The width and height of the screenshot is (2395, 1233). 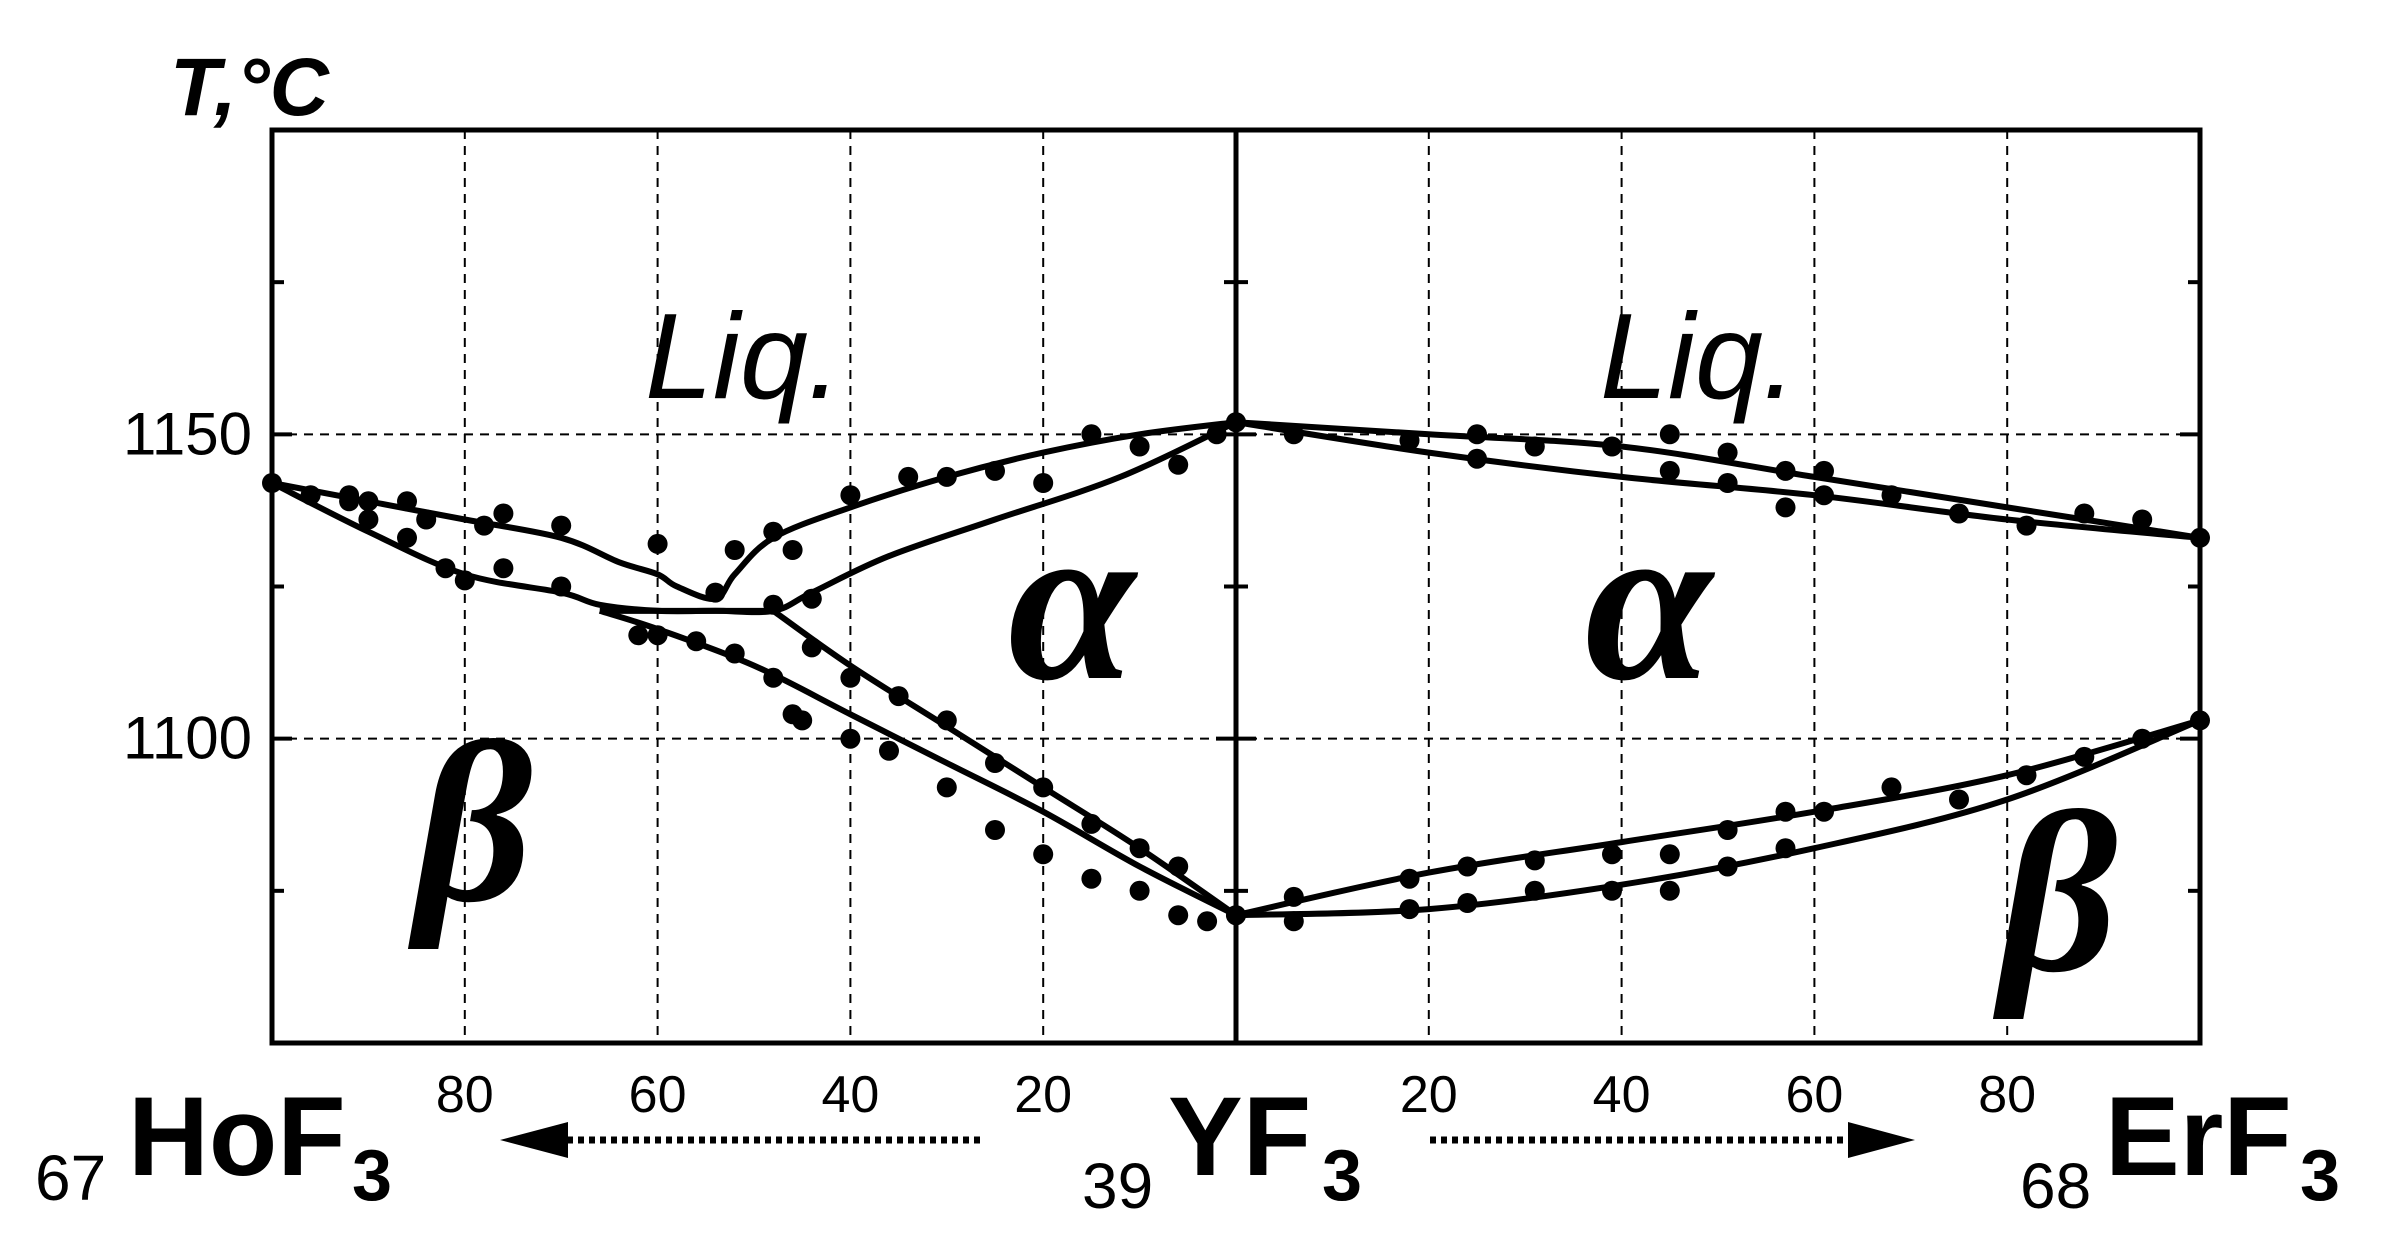 I want to click on svg-text: 39, so click(x=1117, y=1186).